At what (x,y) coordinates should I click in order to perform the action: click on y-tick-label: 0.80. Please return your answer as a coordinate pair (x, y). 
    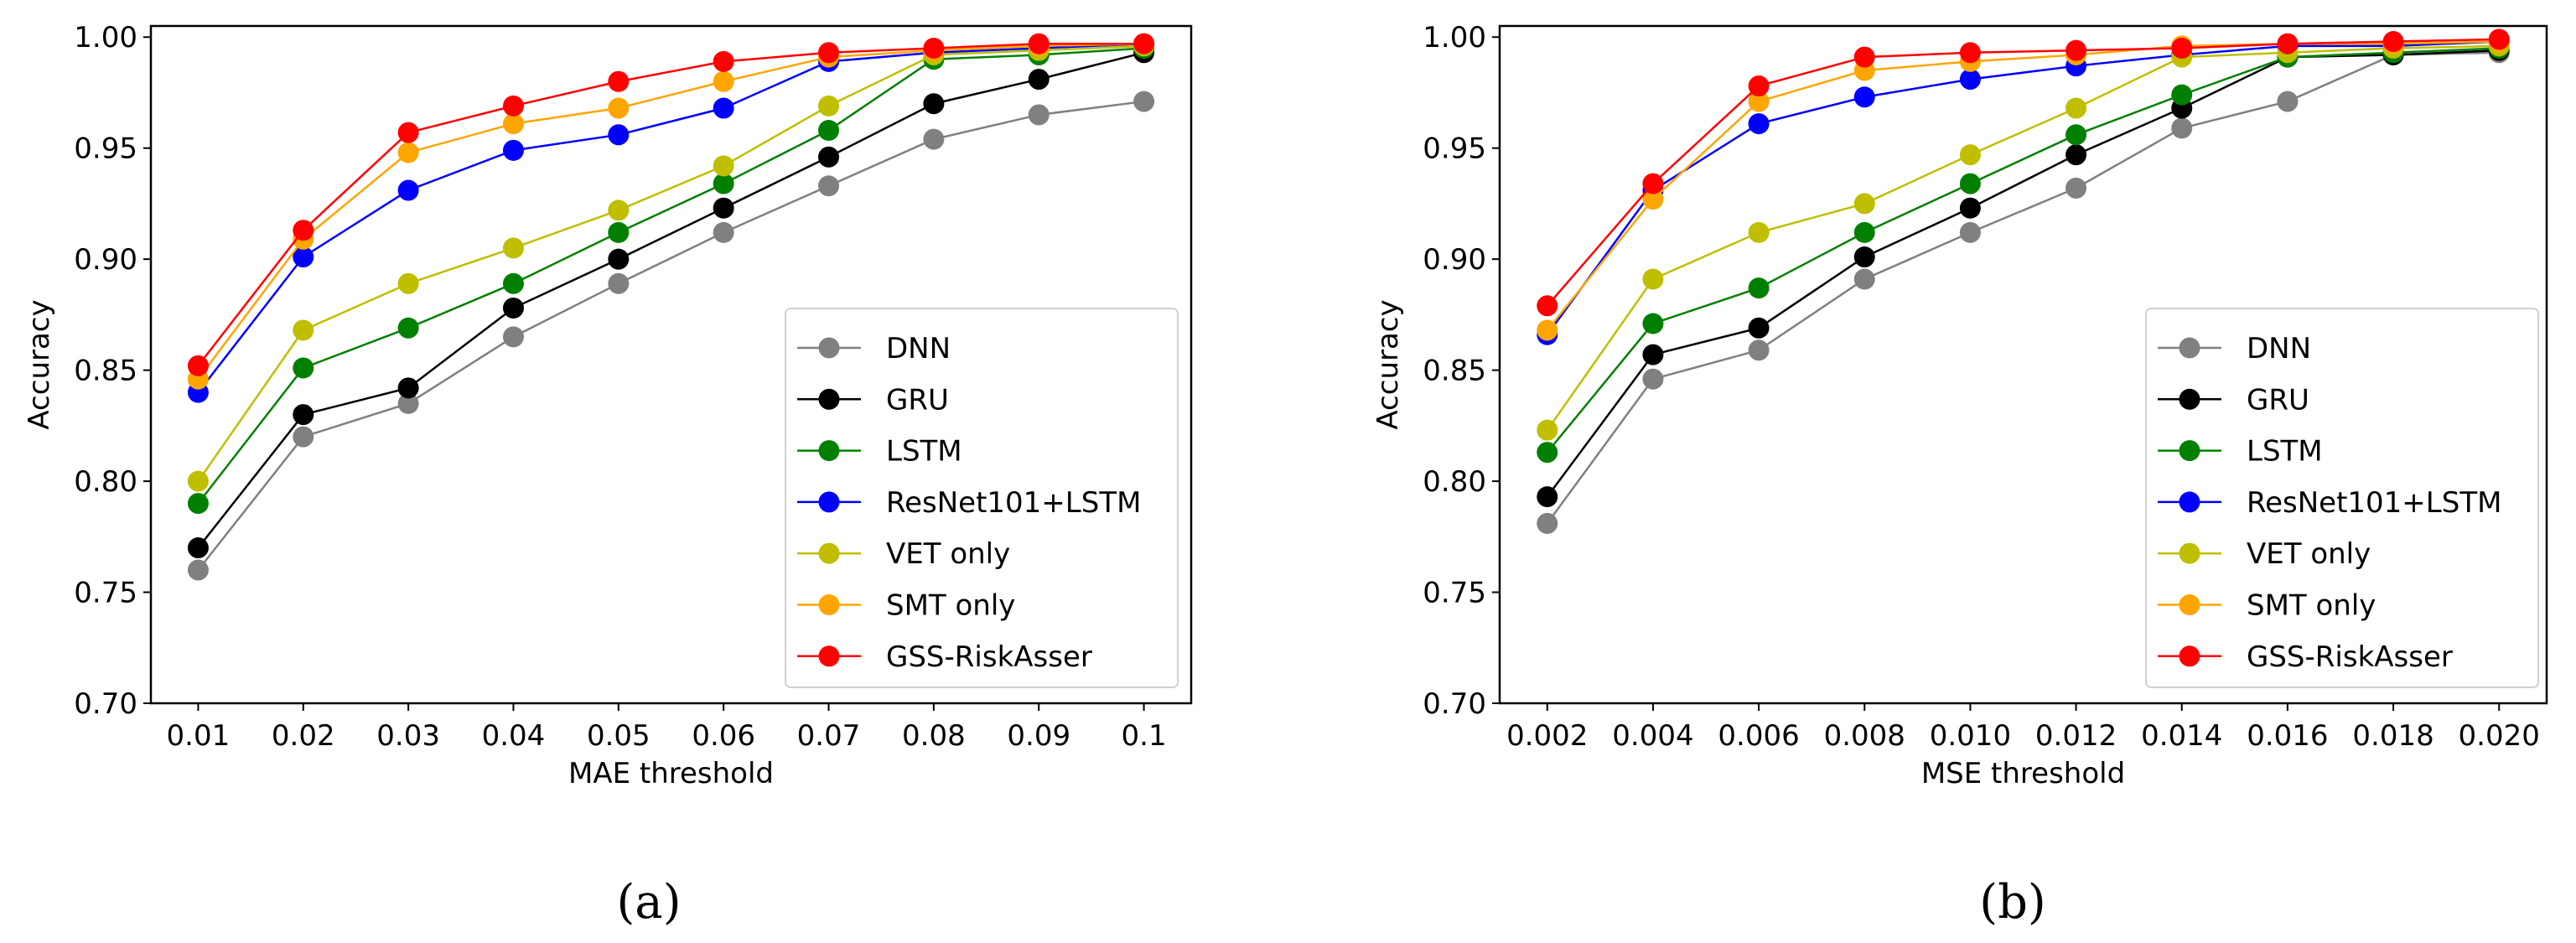
    Looking at the image, I should click on (1454, 482).